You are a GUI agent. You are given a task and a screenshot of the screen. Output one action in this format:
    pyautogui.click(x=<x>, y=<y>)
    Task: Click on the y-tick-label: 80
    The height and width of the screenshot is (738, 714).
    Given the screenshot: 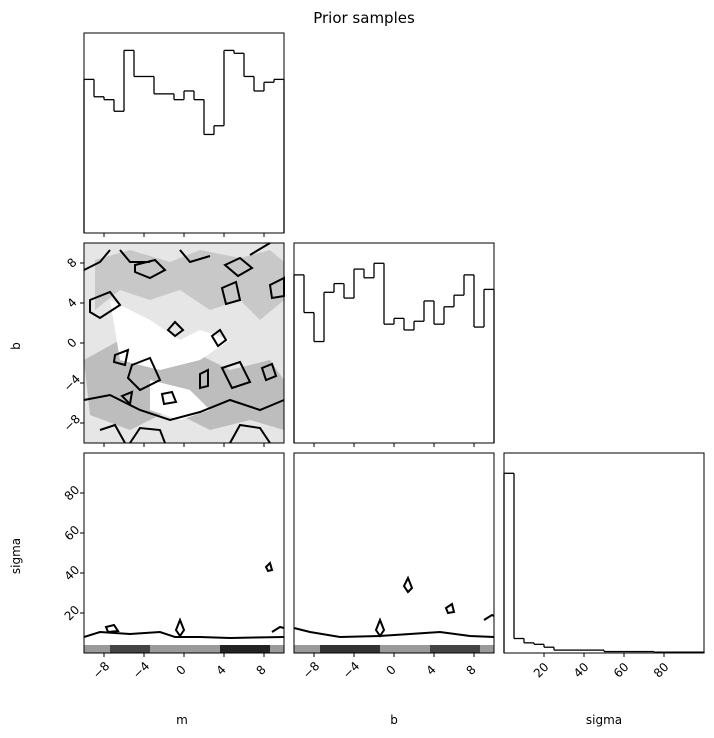 What is the action you would take?
    pyautogui.click(x=72, y=493)
    